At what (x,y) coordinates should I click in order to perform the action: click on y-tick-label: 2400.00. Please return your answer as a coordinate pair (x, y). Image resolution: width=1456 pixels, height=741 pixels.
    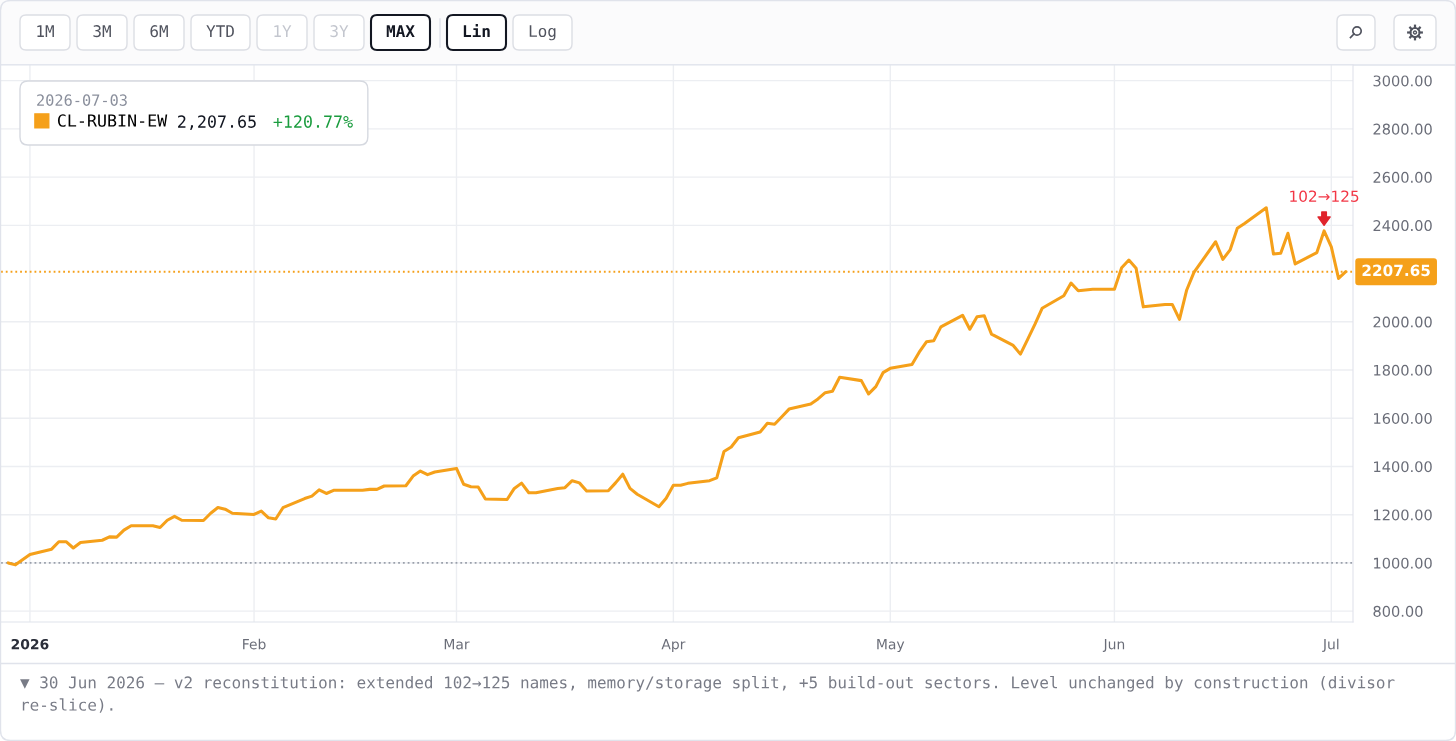
    Looking at the image, I should click on (1402, 226).